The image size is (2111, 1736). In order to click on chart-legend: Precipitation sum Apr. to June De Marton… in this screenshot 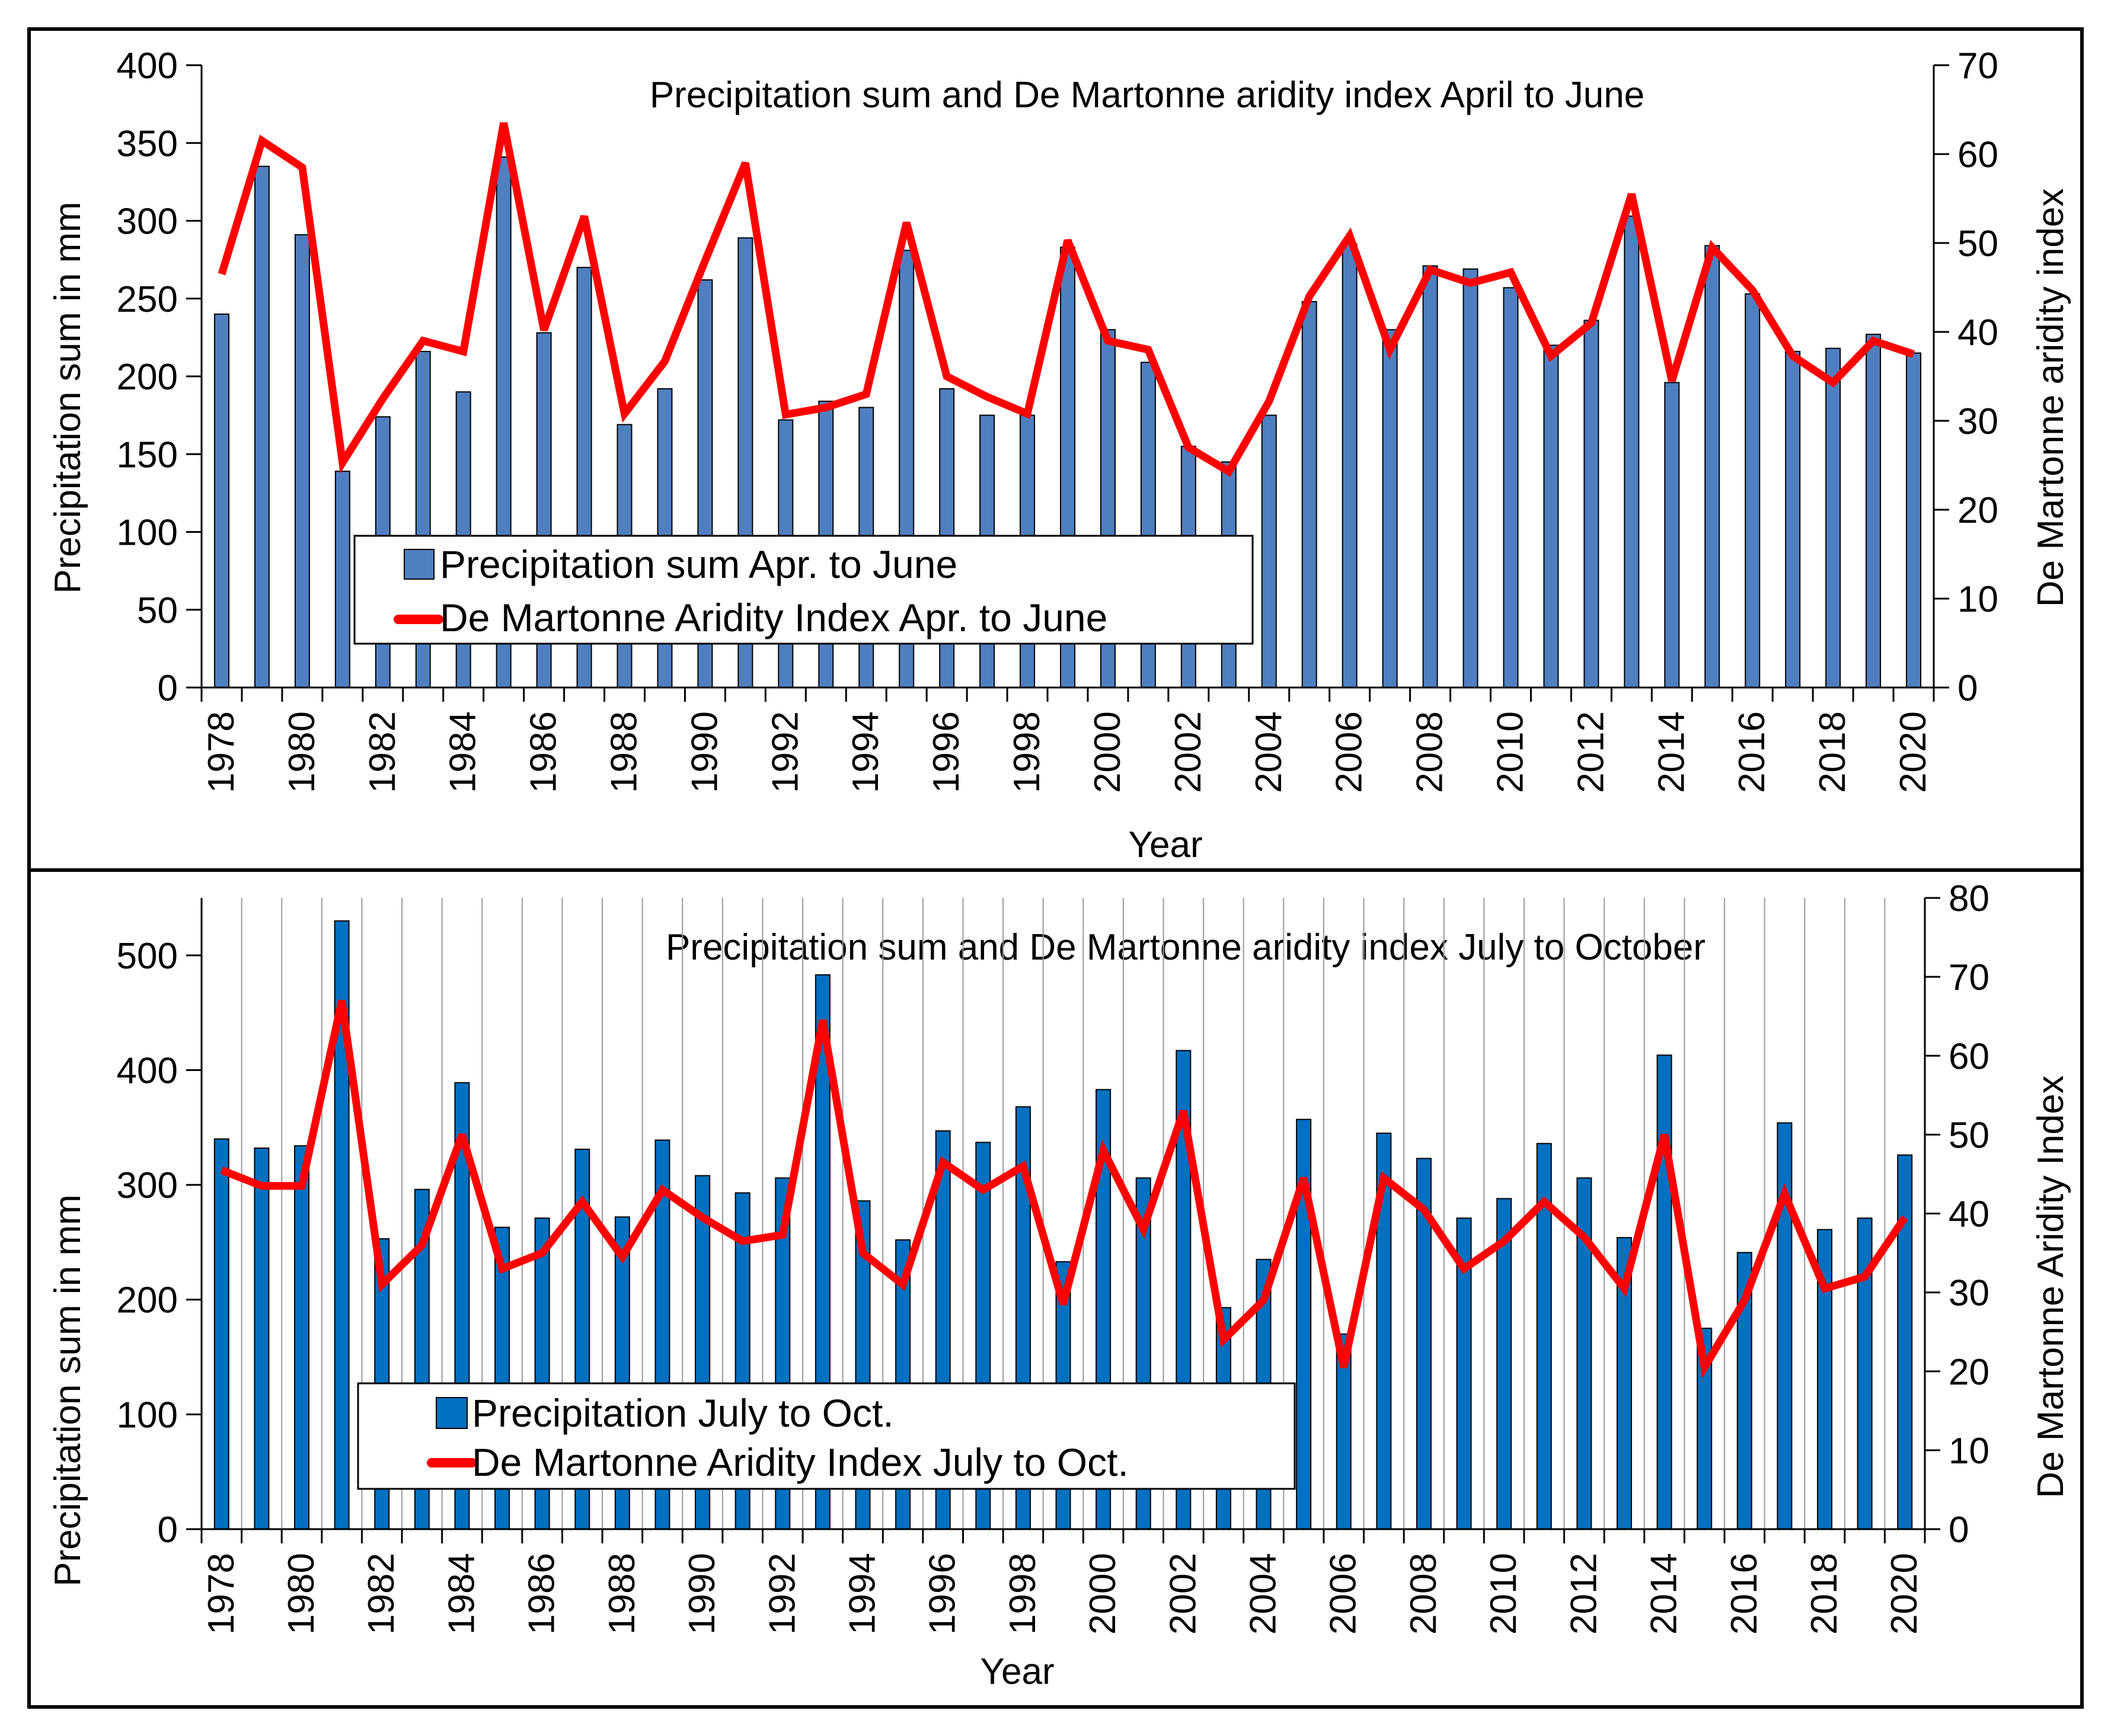, I will do `click(803, 590)`.